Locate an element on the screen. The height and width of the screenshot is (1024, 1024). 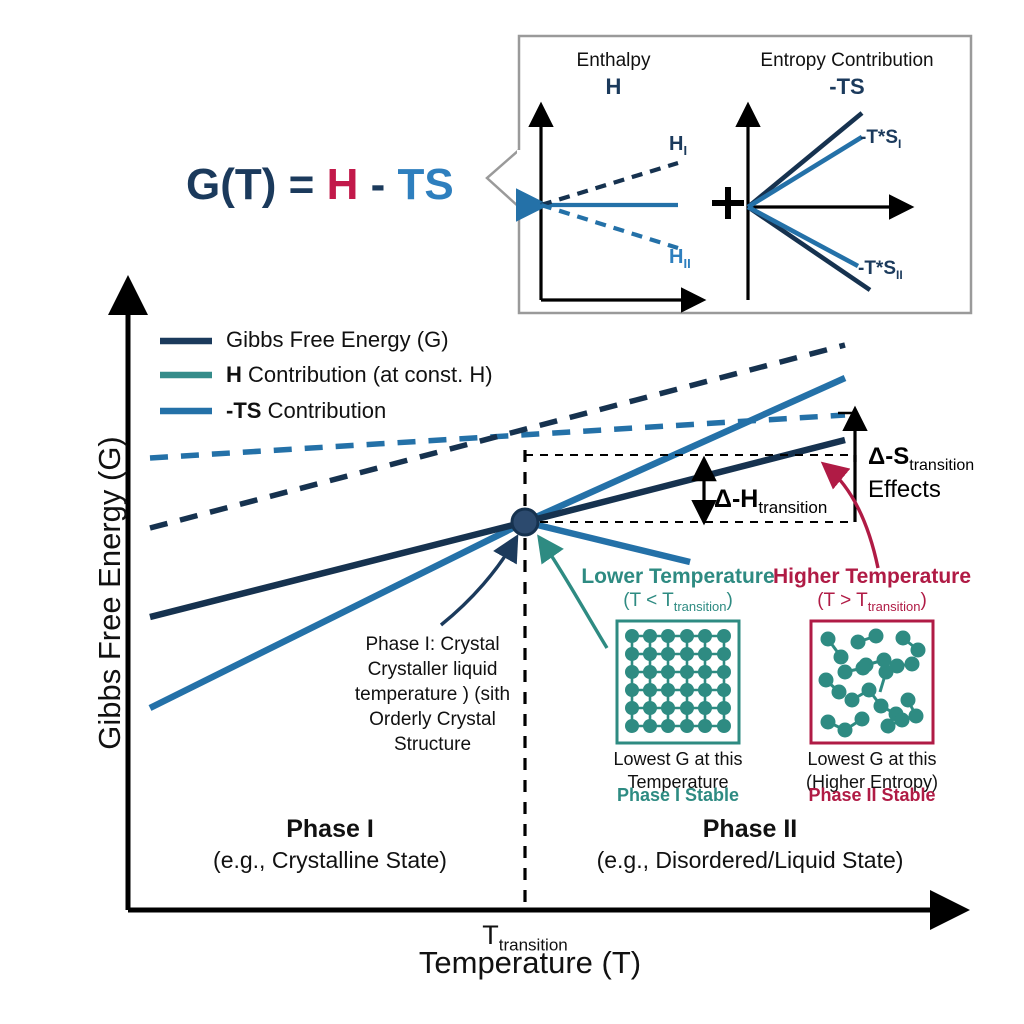
delta-h-label: Δ-Htransition is located at coordinates (771, 501).